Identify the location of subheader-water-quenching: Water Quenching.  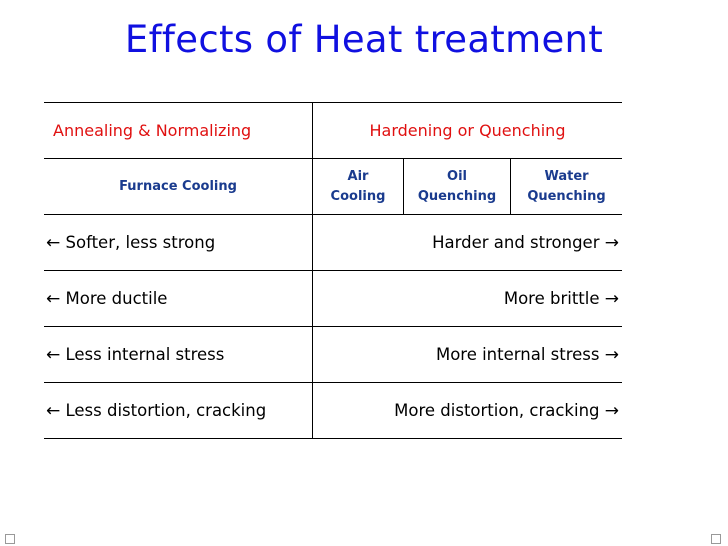
(566, 186).